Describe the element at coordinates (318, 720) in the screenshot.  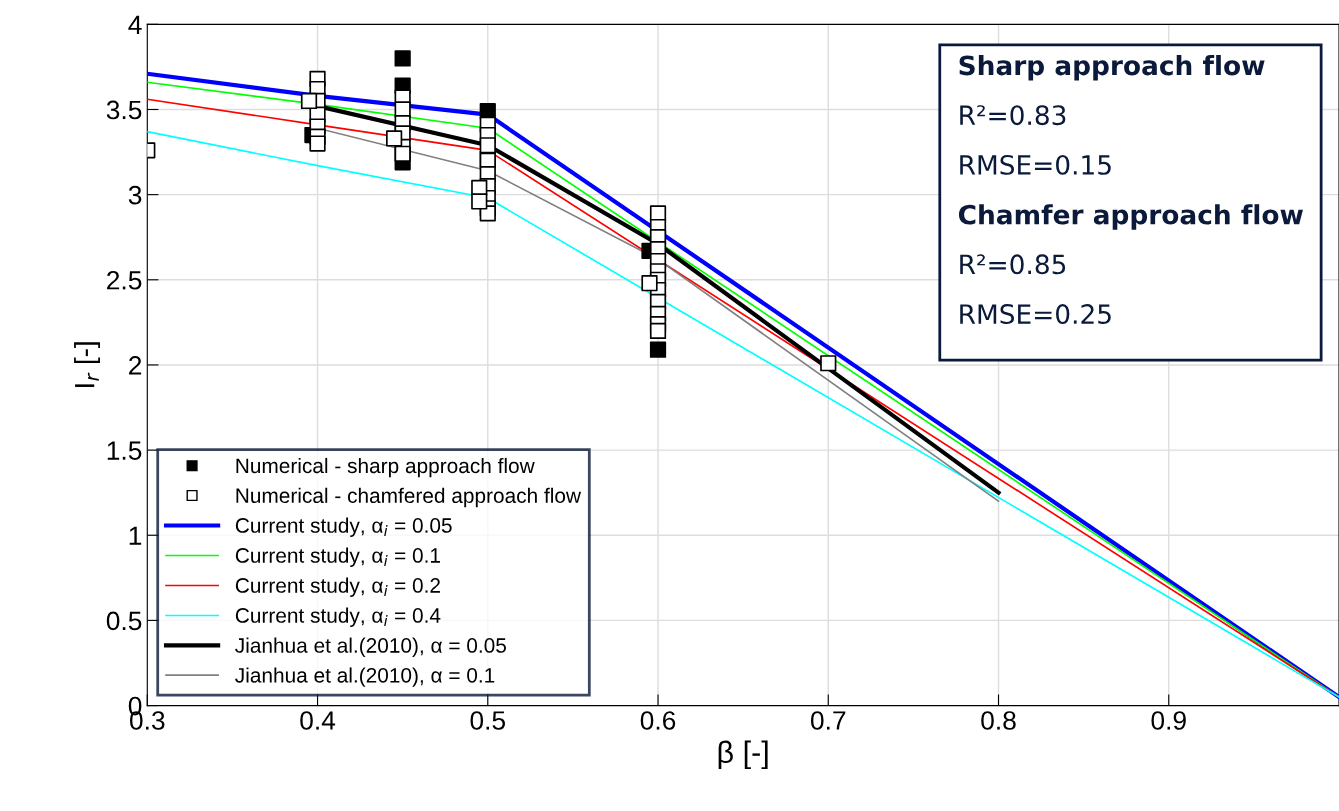
I see `x-tick-label: 0.4` at that location.